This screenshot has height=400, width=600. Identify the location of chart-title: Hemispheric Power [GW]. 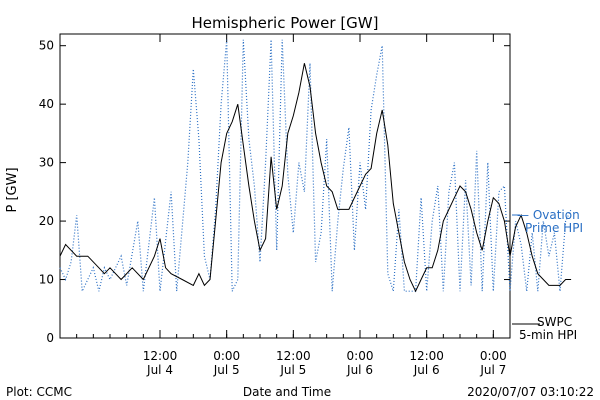
(285, 23).